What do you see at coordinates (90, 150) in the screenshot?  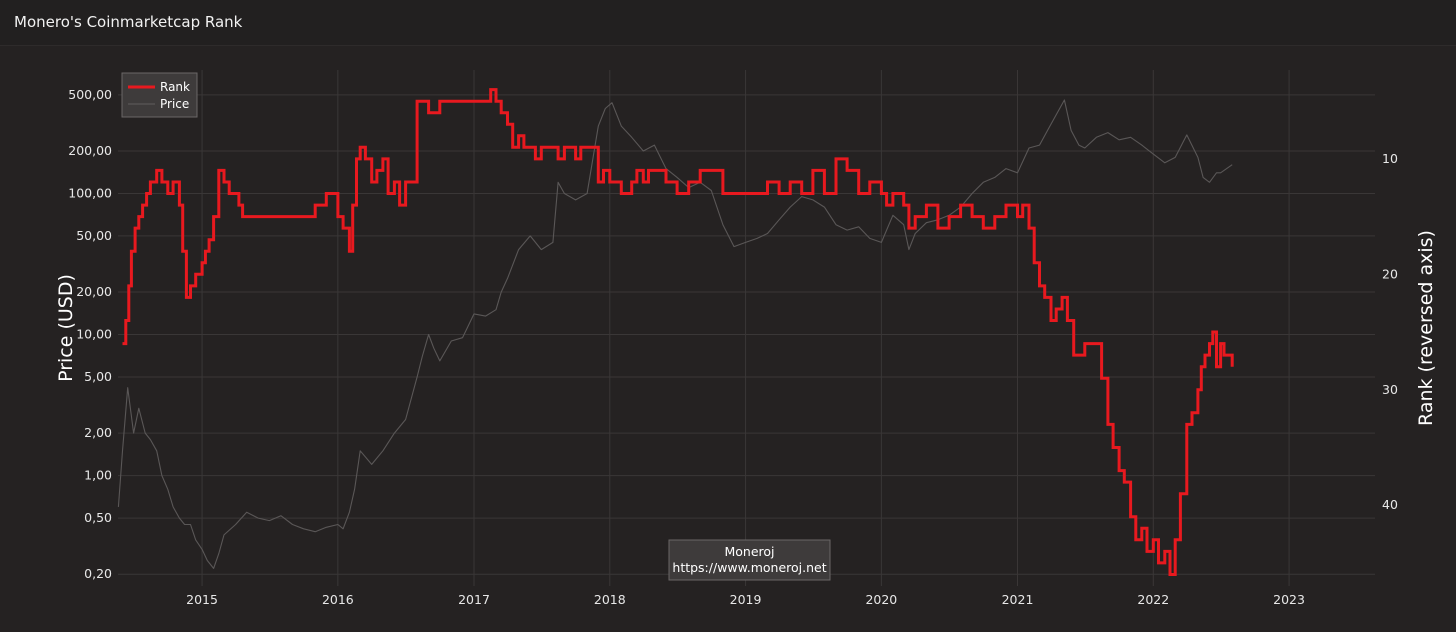 I see `y-tick-label: 200,00` at bounding box center [90, 150].